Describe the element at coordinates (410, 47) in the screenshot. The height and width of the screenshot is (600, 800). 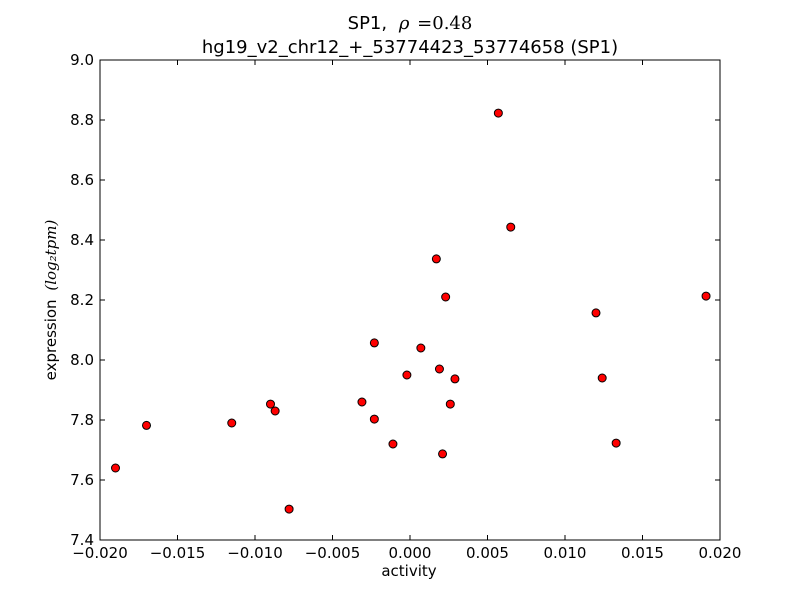
I see `chart-subtitle: hg19_v2_chr12_+_53774423_53774658 (SP1)` at that location.